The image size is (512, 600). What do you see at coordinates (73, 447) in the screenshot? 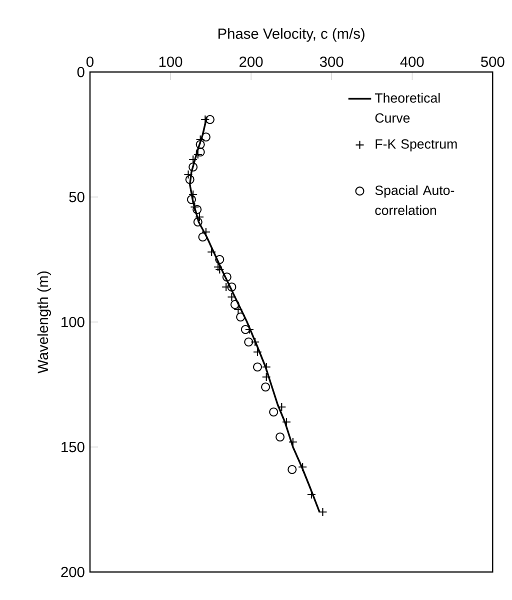
I see `y-tick-label: 150` at bounding box center [73, 447].